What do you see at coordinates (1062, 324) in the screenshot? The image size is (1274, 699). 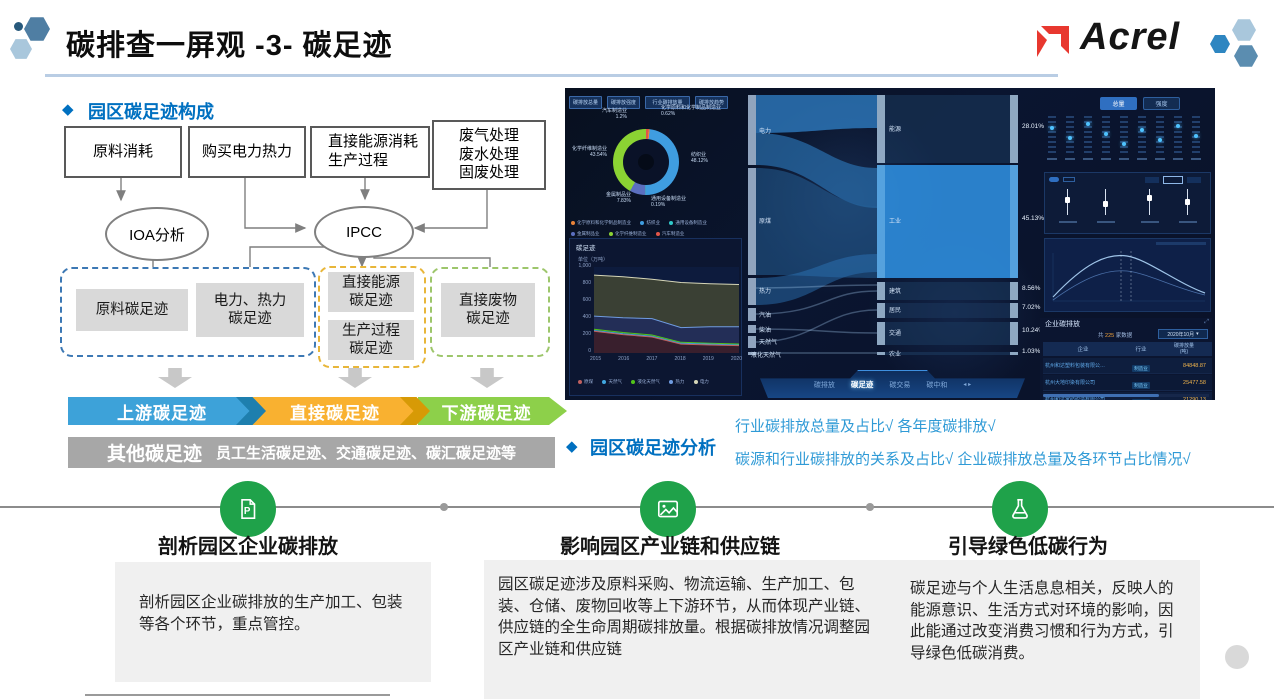 I see `table-title: 企业碳排放` at bounding box center [1062, 324].